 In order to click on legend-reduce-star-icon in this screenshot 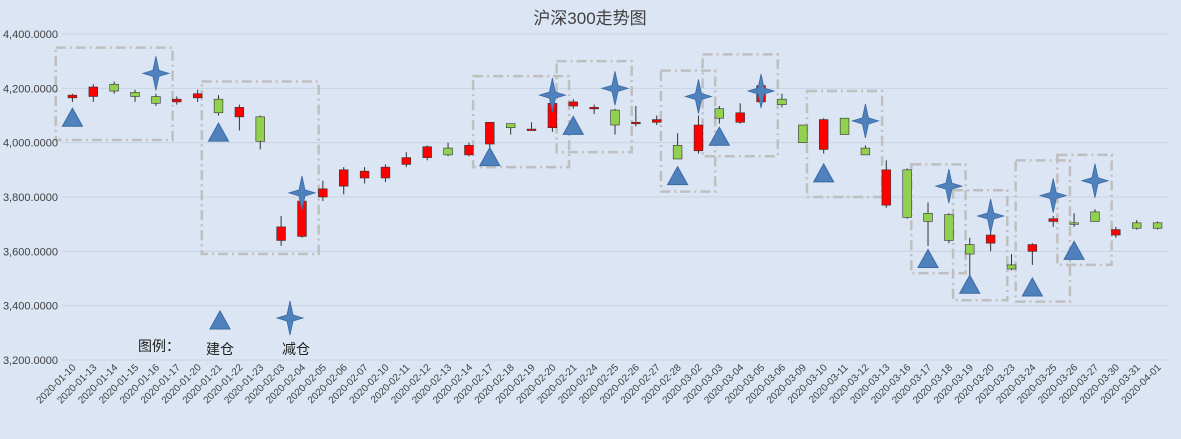, I will do `click(290, 318)`.